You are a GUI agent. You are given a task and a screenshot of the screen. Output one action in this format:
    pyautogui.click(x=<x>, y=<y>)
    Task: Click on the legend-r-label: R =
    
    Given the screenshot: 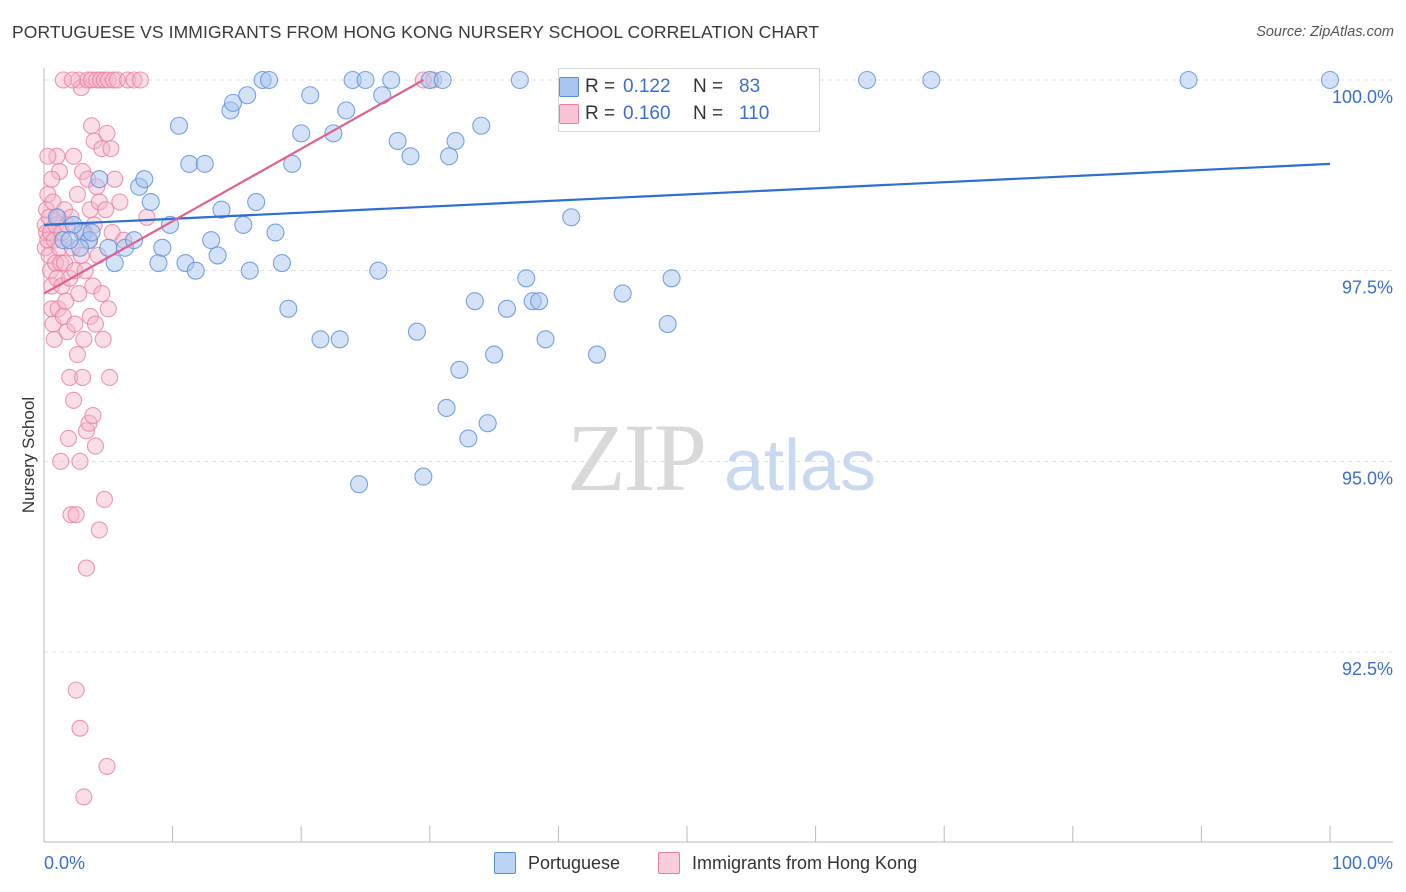 What is the action you would take?
    pyautogui.click(x=600, y=86)
    